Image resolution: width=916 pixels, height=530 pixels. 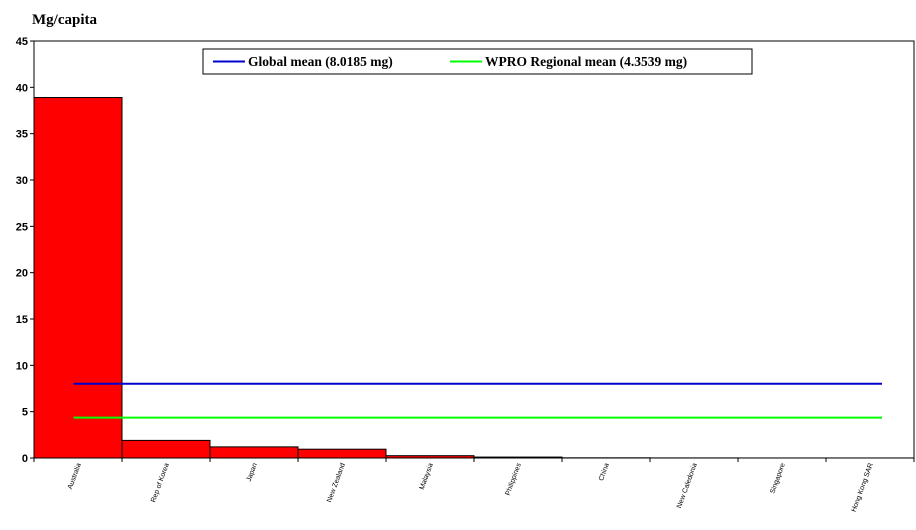 I want to click on x-tick-label: New Zealand, so click(x=336, y=482).